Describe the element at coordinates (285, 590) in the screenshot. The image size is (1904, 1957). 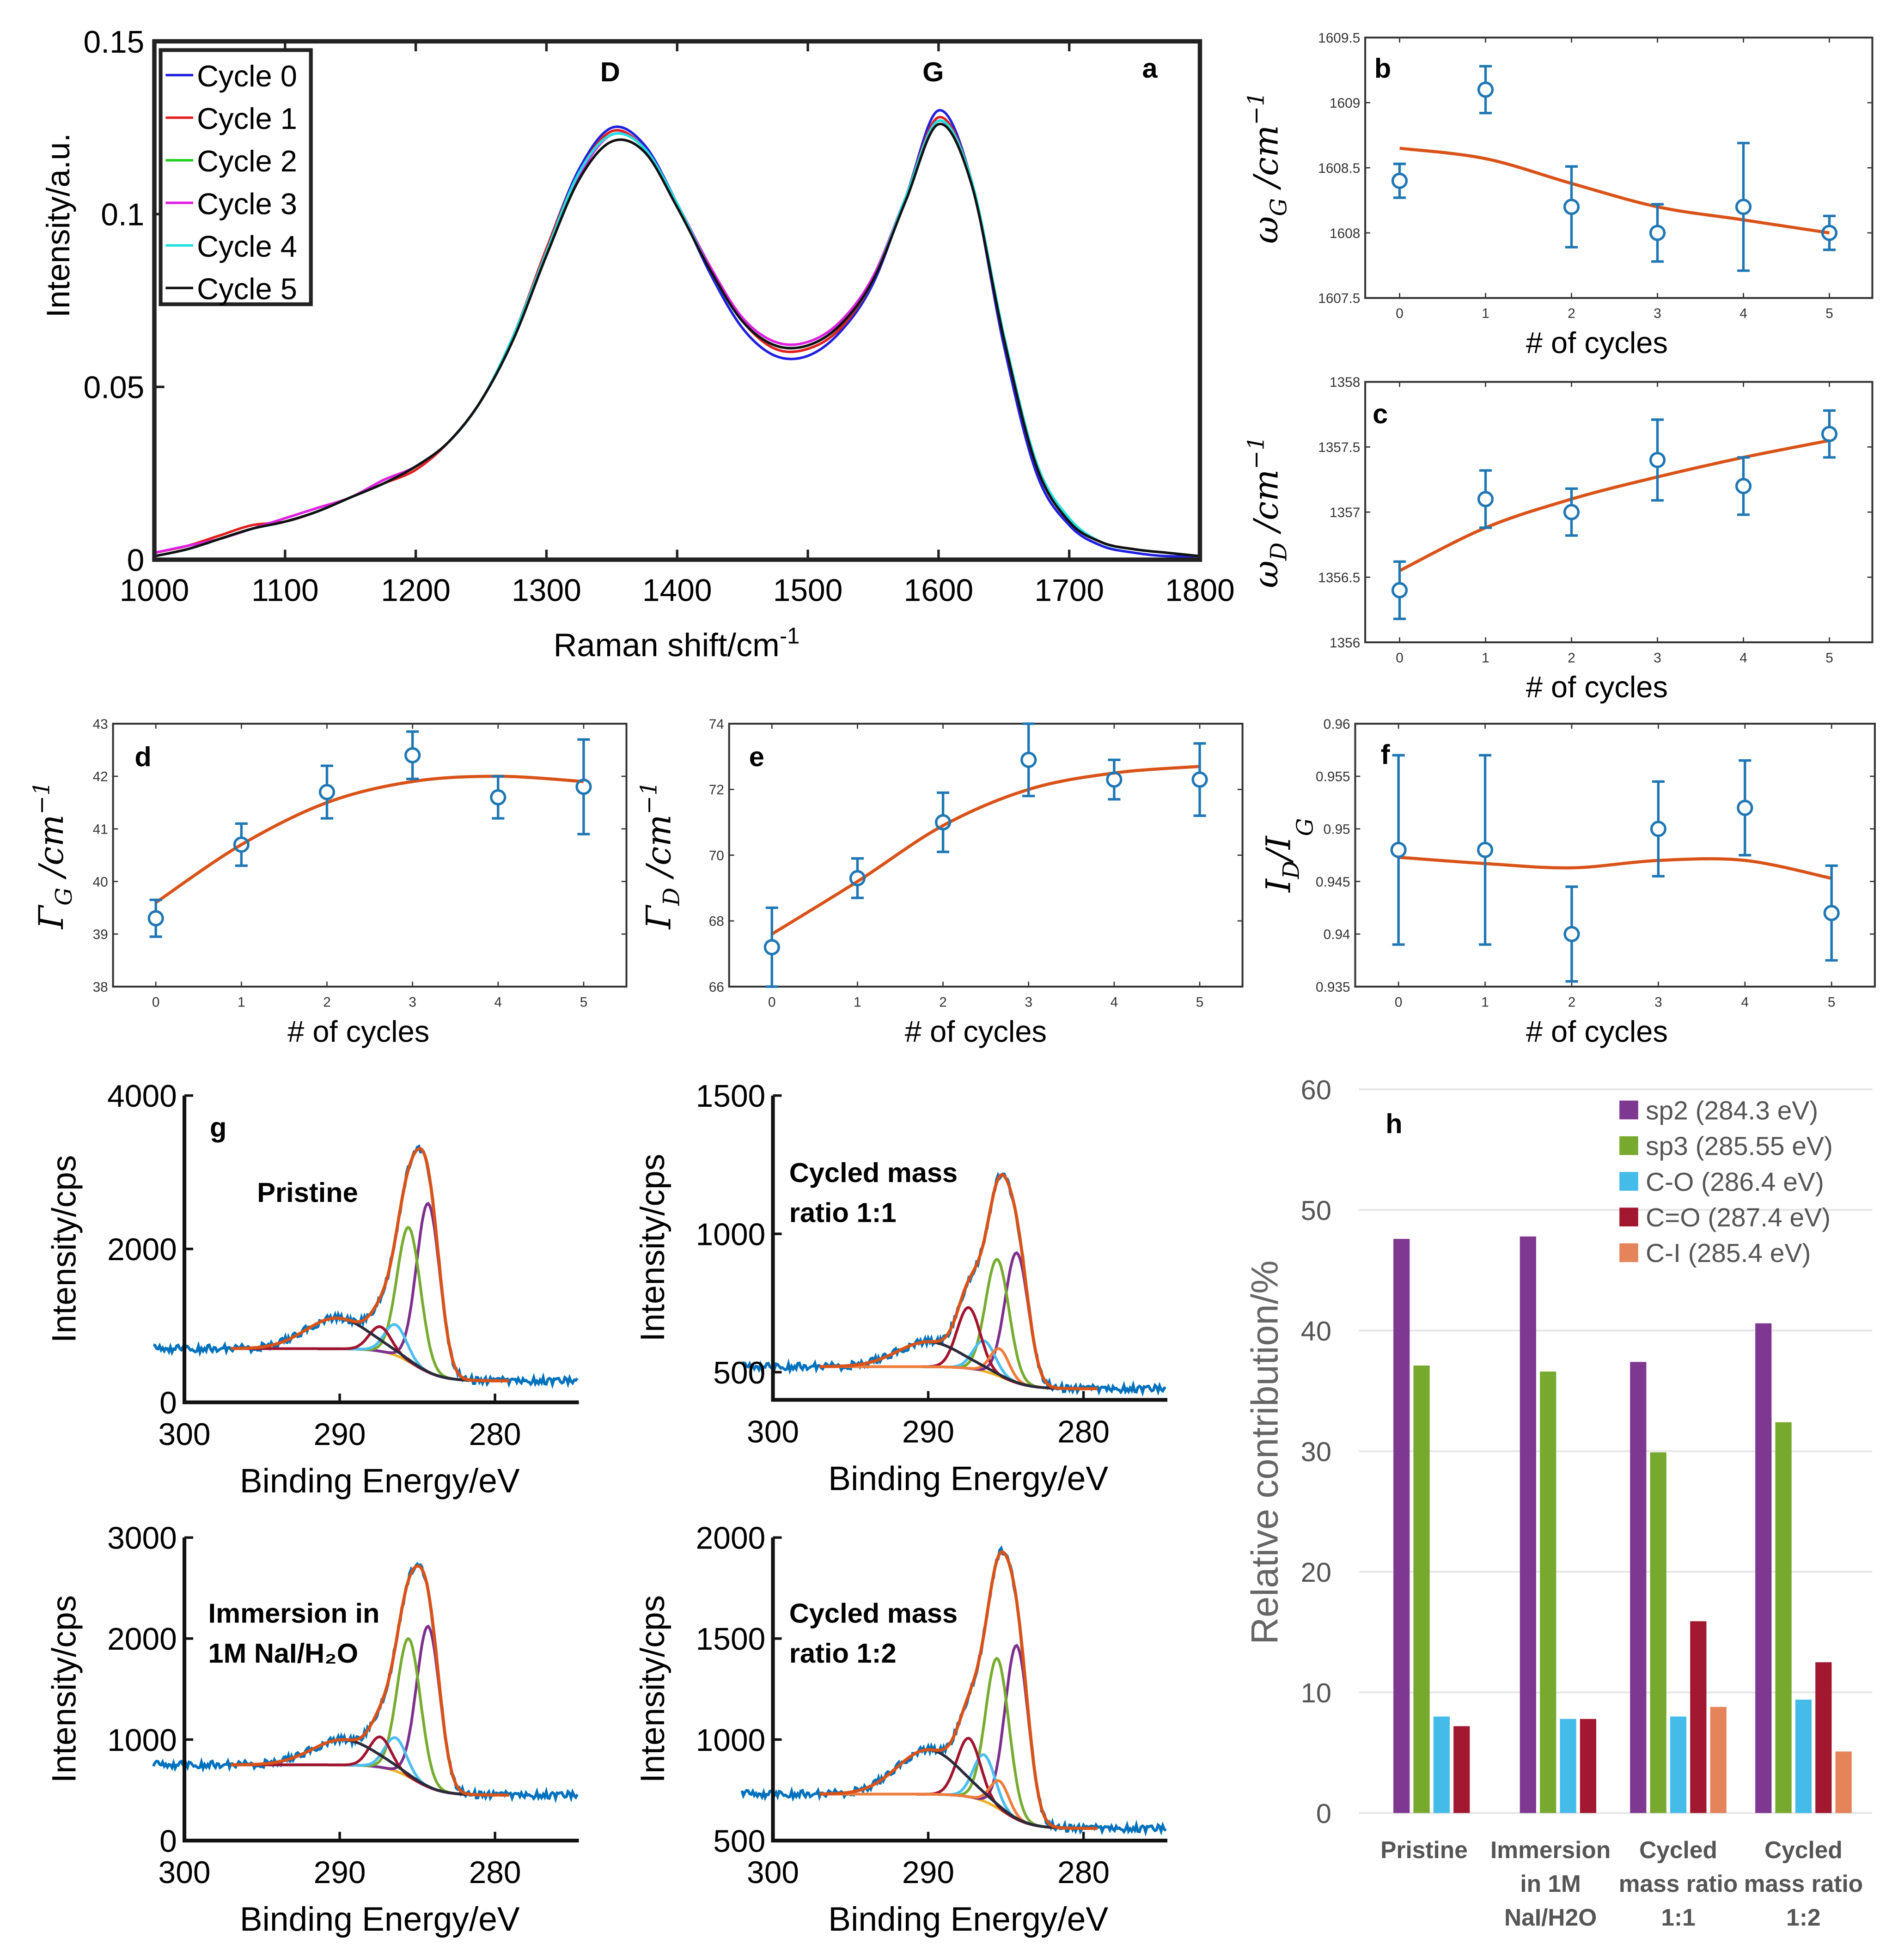
I see `x-tick-label: 1100` at that location.